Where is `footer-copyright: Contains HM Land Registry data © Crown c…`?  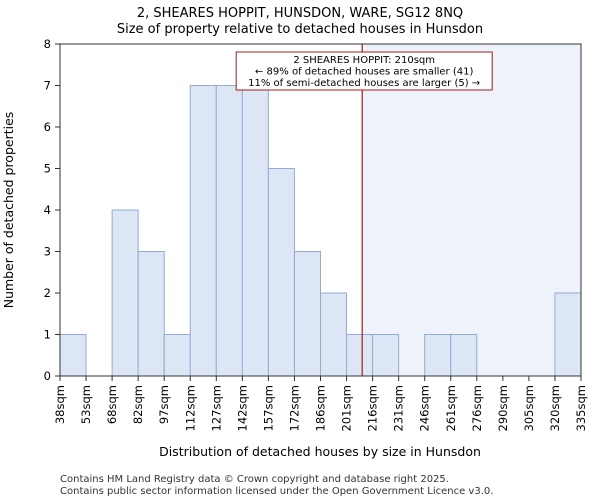 footer-copyright: Contains HM Land Registry data © Crown c… is located at coordinates (254, 479).